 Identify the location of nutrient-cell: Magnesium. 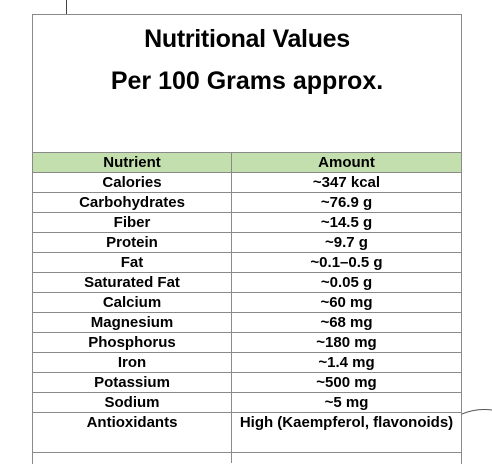
(132, 322).